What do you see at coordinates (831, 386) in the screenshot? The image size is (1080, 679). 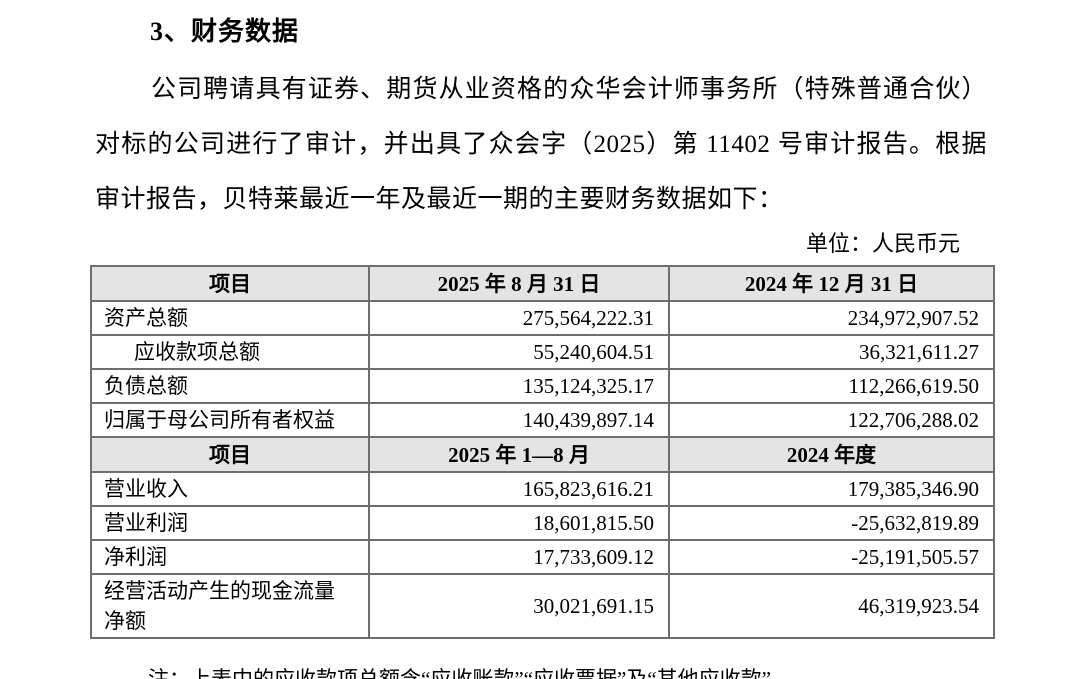 I see `row-value-period2: 112,266,619.50` at bounding box center [831, 386].